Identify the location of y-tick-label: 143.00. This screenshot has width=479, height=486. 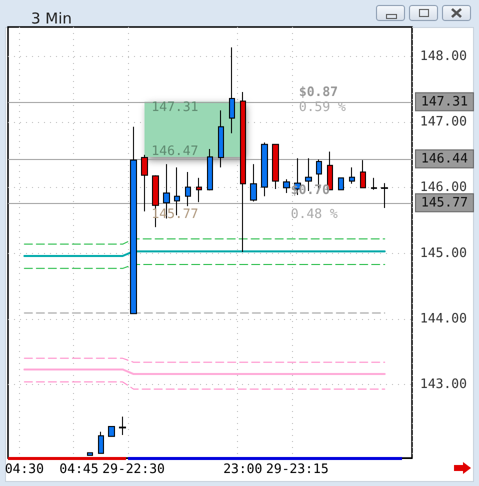
(443, 384).